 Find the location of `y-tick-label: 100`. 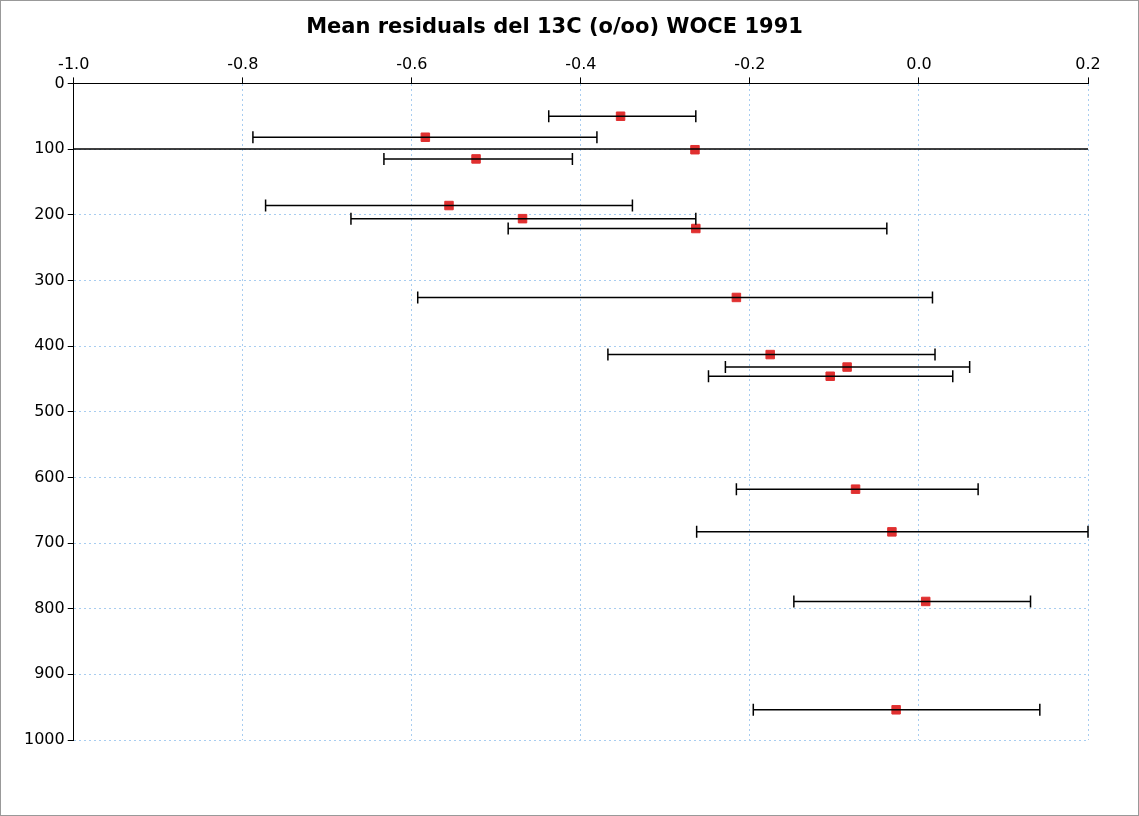

y-tick-label: 100 is located at coordinates (49, 148).